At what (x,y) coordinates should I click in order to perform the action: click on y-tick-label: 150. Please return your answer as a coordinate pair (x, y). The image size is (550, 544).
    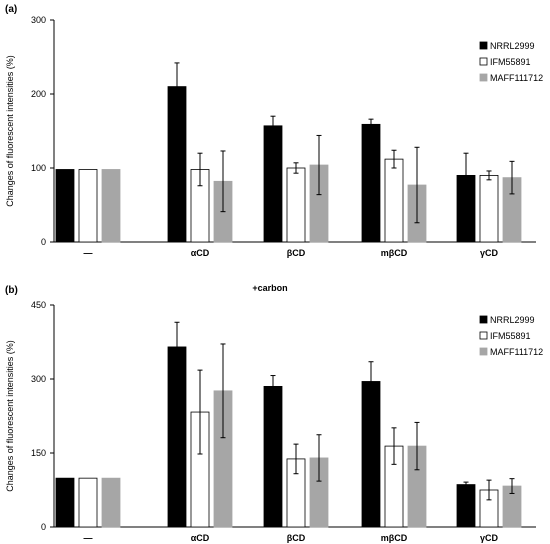
    Looking at the image, I should click on (38, 453).